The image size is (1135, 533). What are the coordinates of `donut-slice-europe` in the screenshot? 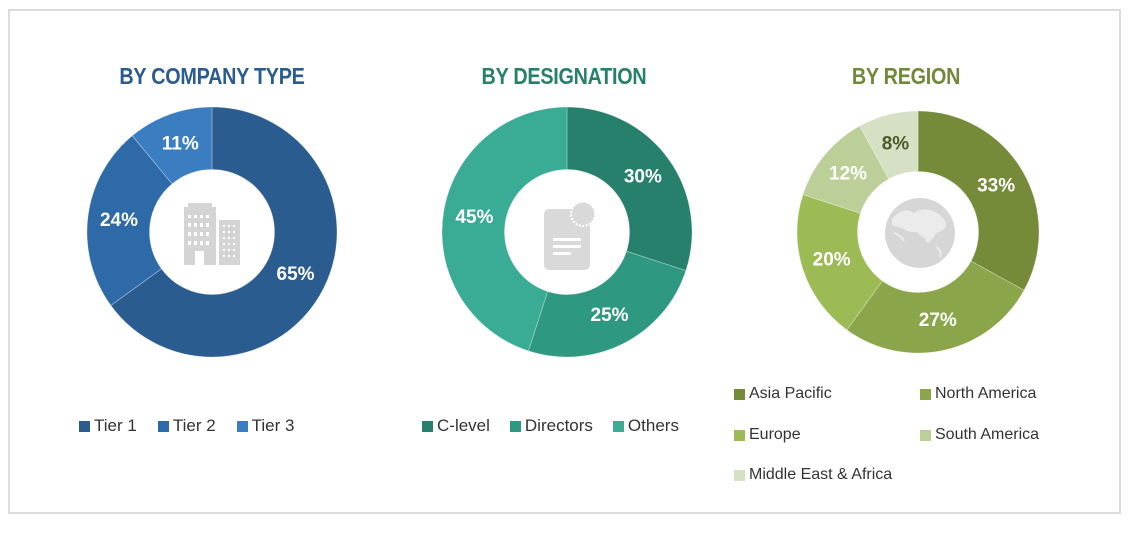 It's located at (839, 262).